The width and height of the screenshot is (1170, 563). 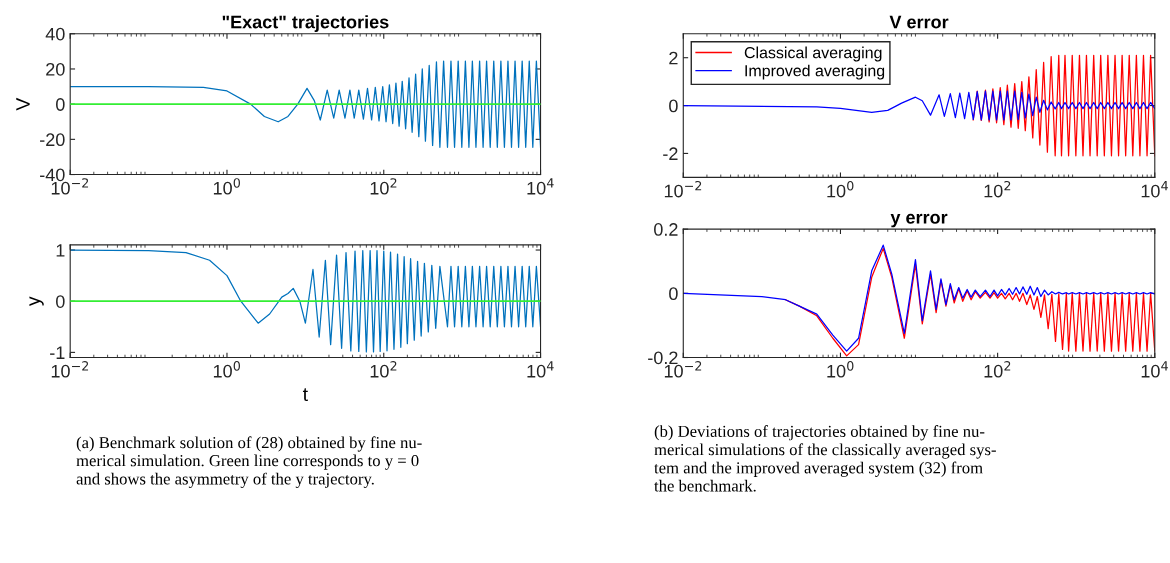 I want to click on y-tick-label: 0.2, so click(x=666, y=229).